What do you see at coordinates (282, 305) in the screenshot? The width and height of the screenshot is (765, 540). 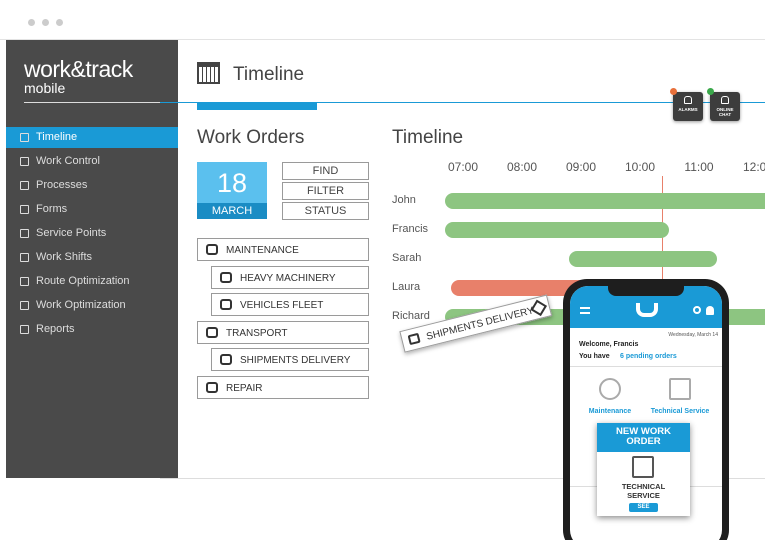 I see `item-label: VEHICLES FLEET` at bounding box center [282, 305].